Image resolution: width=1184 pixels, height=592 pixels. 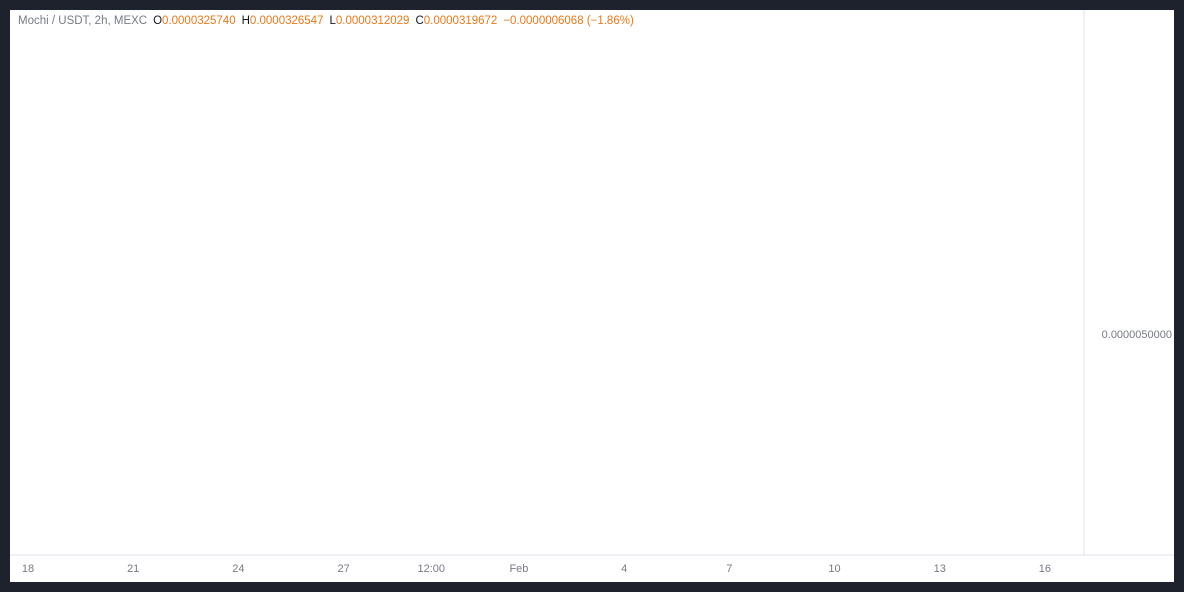 I want to click on high-value: 0.0000326547, so click(x=286, y=21).